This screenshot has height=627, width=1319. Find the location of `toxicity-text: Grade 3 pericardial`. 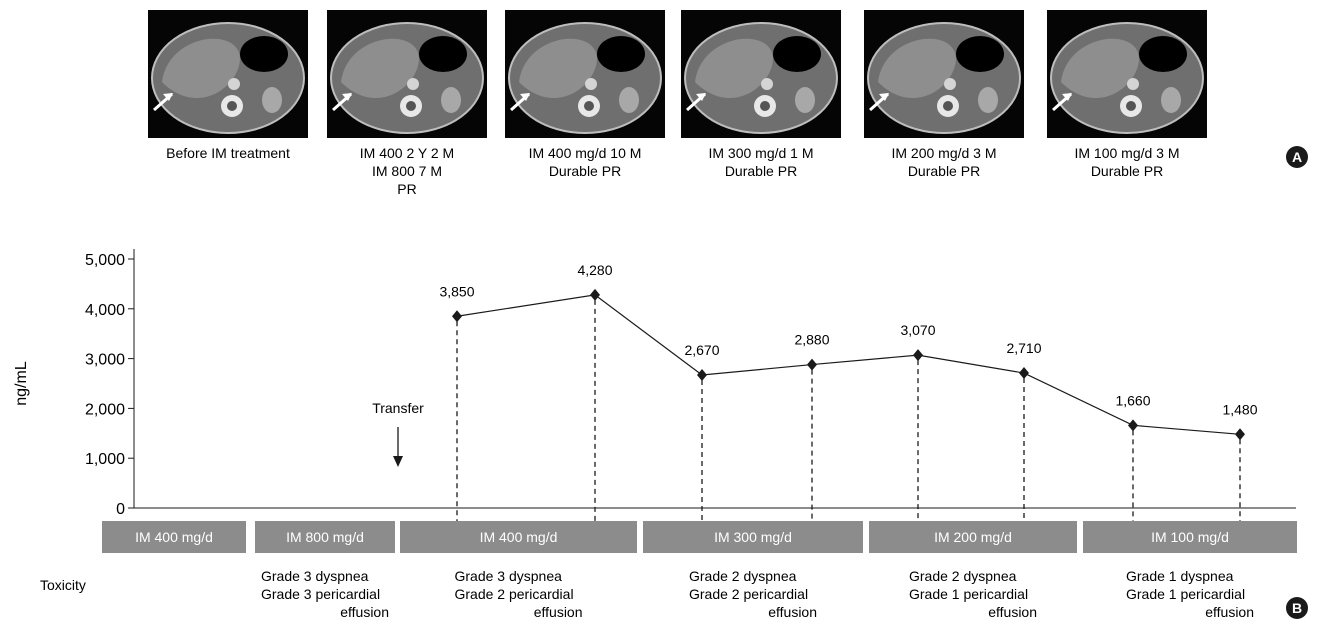

toxicity-text: Grade 3 pericardial is located at coordinates (320, 594).